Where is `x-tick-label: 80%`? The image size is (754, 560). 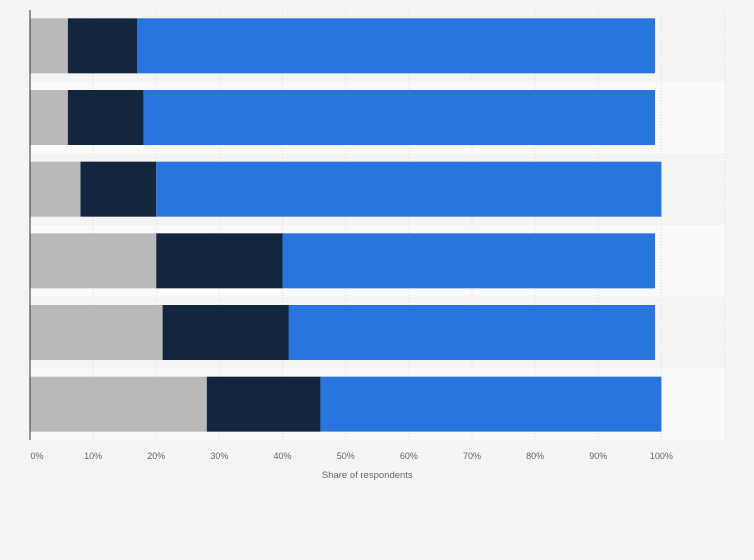
x-tick-label: 80% is located at coordinates (535, 456).